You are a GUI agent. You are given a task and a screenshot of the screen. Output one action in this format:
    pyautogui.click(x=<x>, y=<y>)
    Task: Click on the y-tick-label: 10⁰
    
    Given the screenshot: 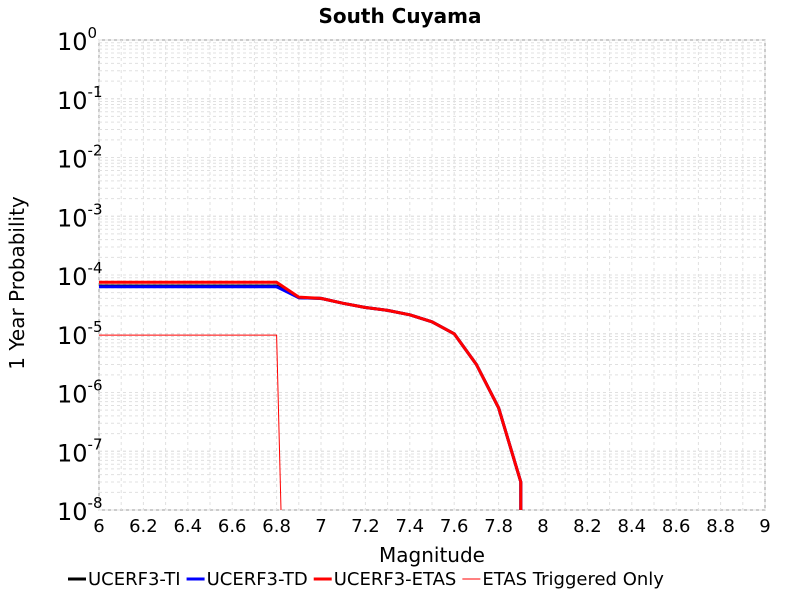 What is the action you would take?
    pyautogui.click(x=77, y=40)
    